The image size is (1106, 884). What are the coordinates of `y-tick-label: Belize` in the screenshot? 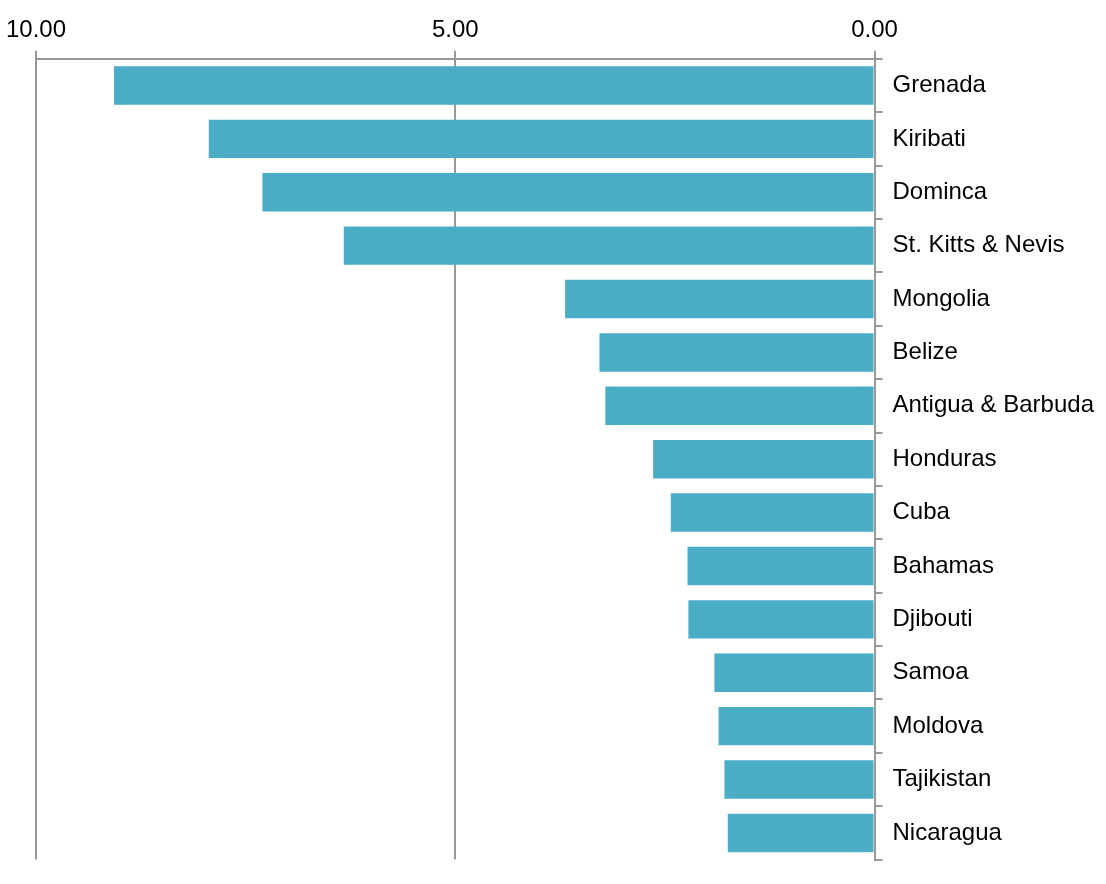 It's located at (925, 351).